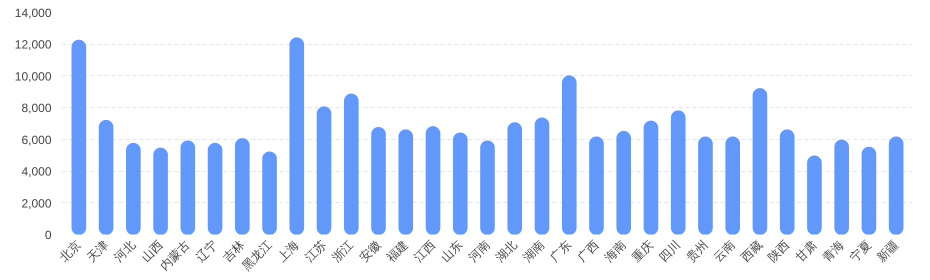 The image size is (930, 280). What do you see at coordinates (560, 251) in the screenshot?
I see `x-tick-label: 广东` at bounding box center [560, 251].